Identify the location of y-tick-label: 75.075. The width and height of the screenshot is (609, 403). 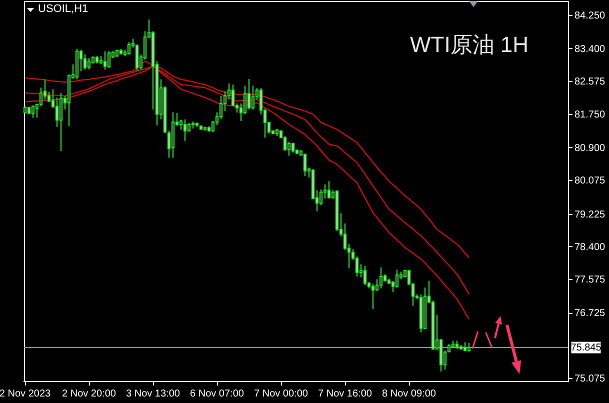
(590, 379).